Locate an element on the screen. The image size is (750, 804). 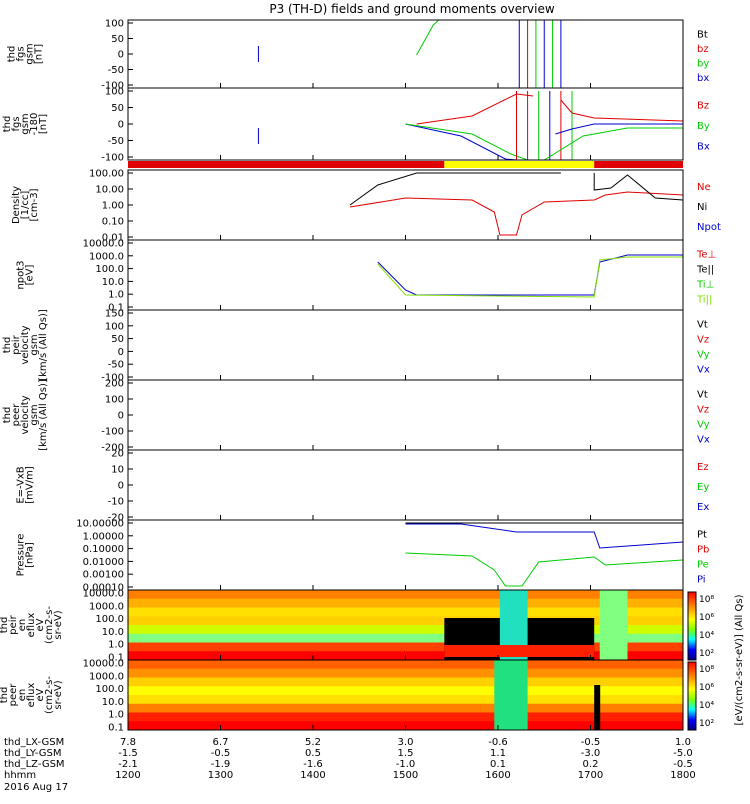
colorbar-label: [eV/(cm2-s-sr-eV)] (All Qs) is located at coordinates (739, 659).